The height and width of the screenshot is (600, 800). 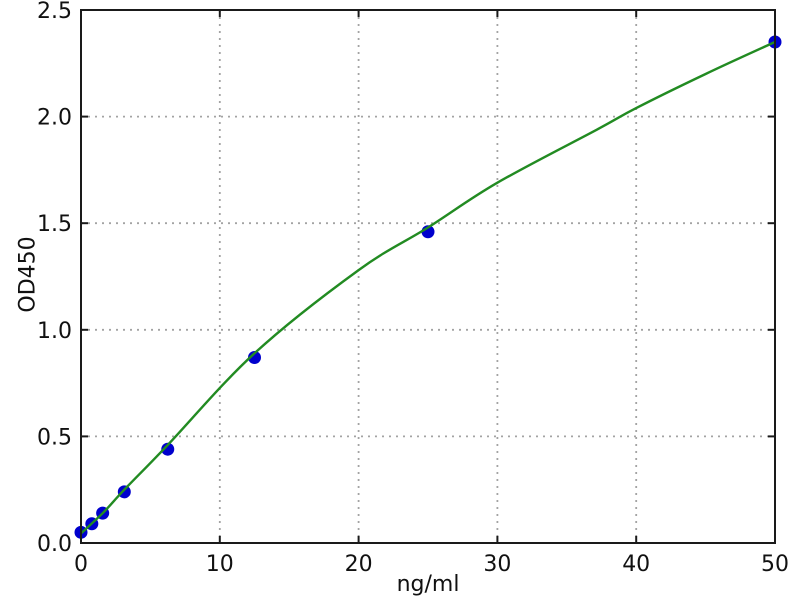 What do you see at coordinates (54, 544) in the screenshot?
I see `y-tick-label-0: 0.0` at bounding box center [54, 544].